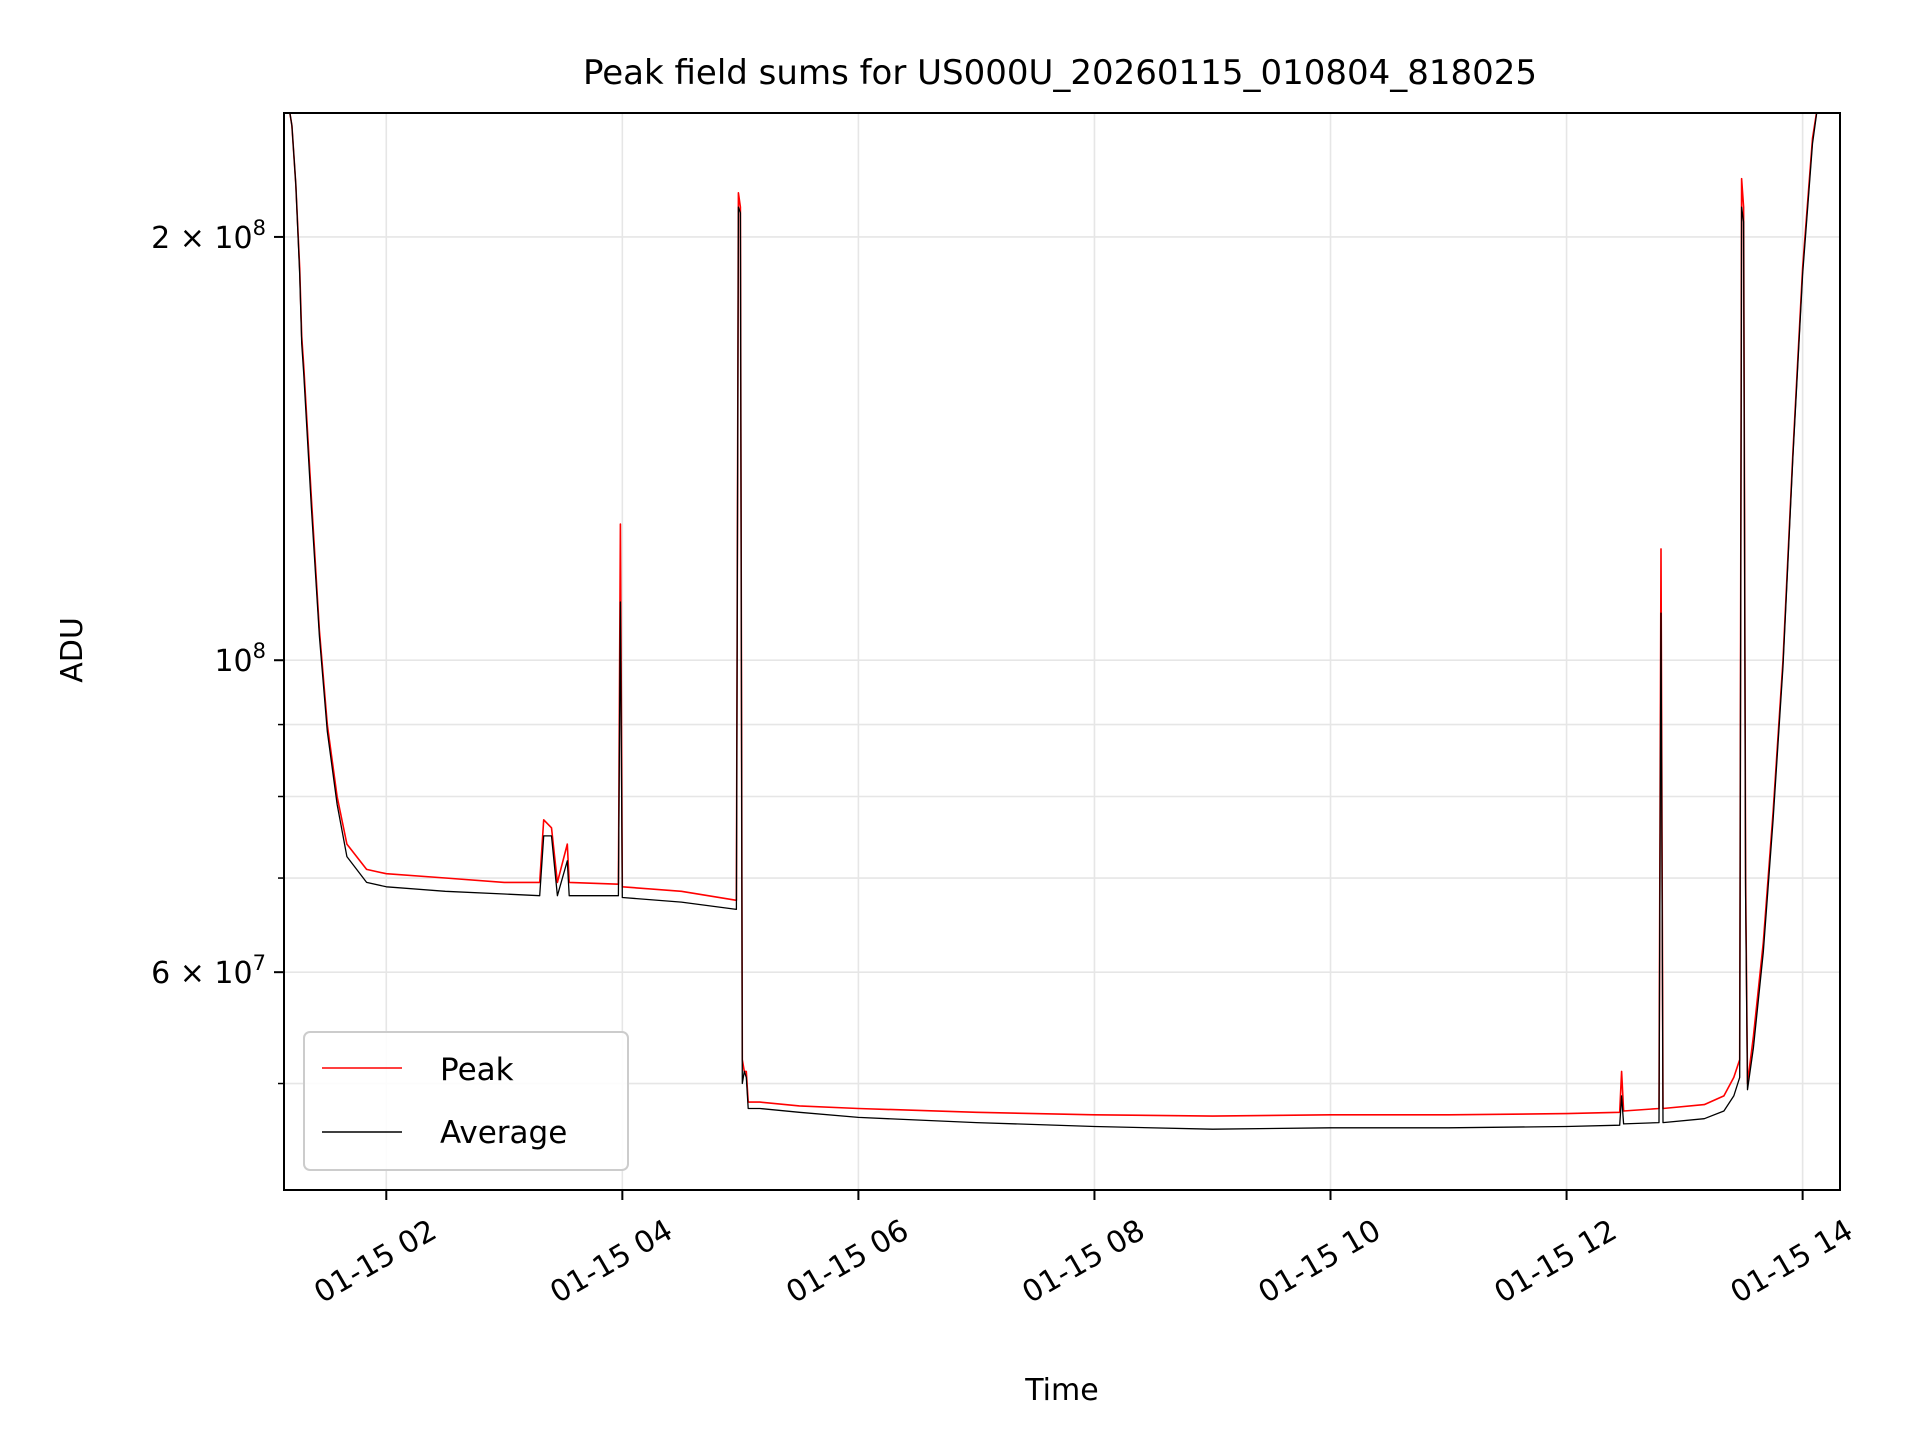  What do you see at coordinates (1061, 1390) in the screenshot?
I see `x-axis-label: Time` at bounding box center [1061, 1390].